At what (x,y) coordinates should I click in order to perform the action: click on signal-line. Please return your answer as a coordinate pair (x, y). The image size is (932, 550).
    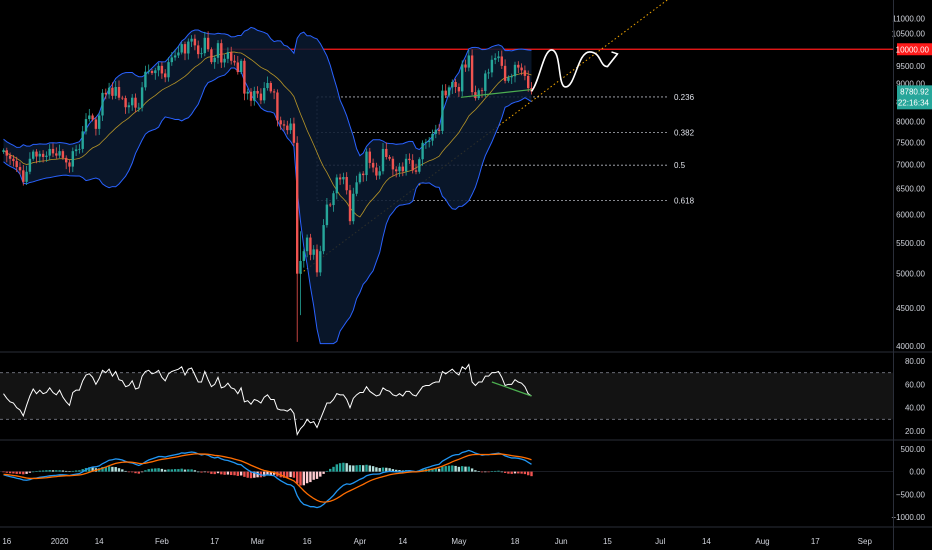
    Looking at the image, I should click on (267, 478).